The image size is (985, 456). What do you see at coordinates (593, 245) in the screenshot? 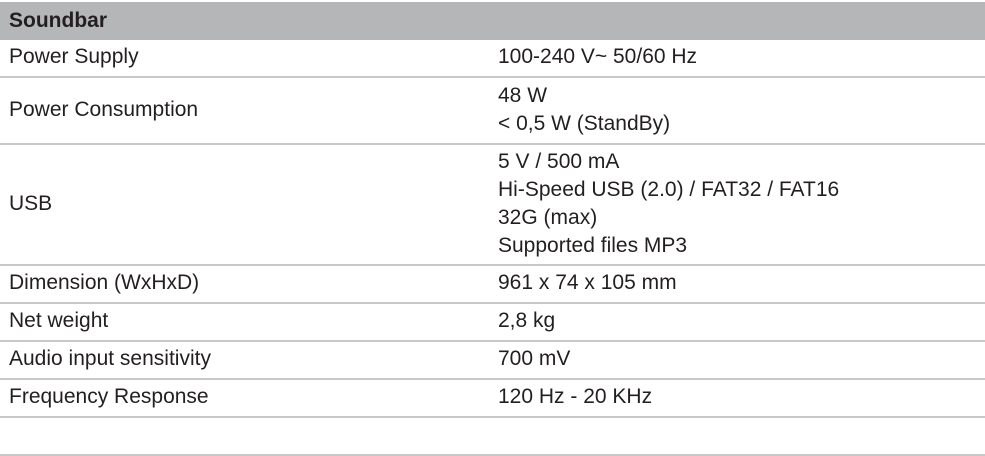
I see `spec-value-line: Supported files MP3` at bounding box center [593, 245].